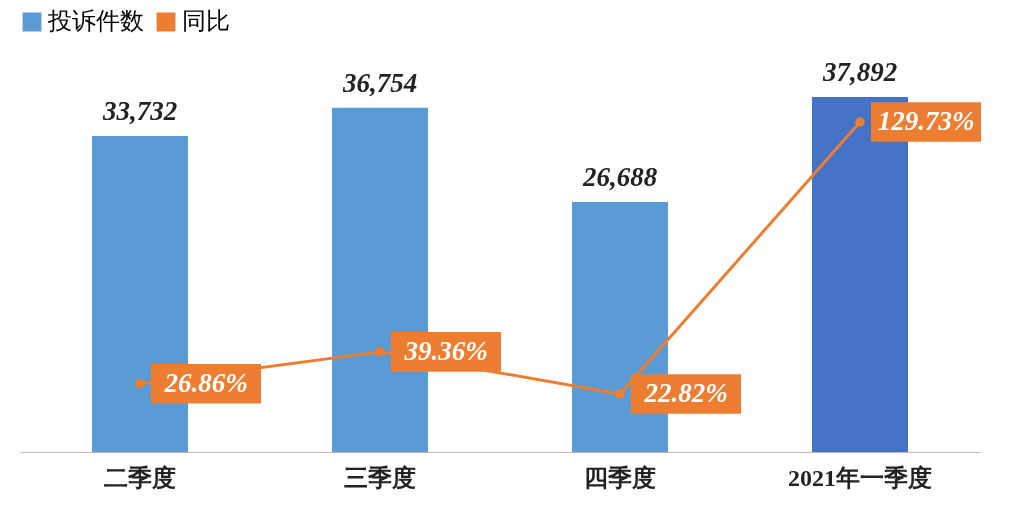 This screenshot has height=508, width=1024. Describe the element at coordinates (206, 21) in the screenshot. I see `legend-label: 同比` at that location.